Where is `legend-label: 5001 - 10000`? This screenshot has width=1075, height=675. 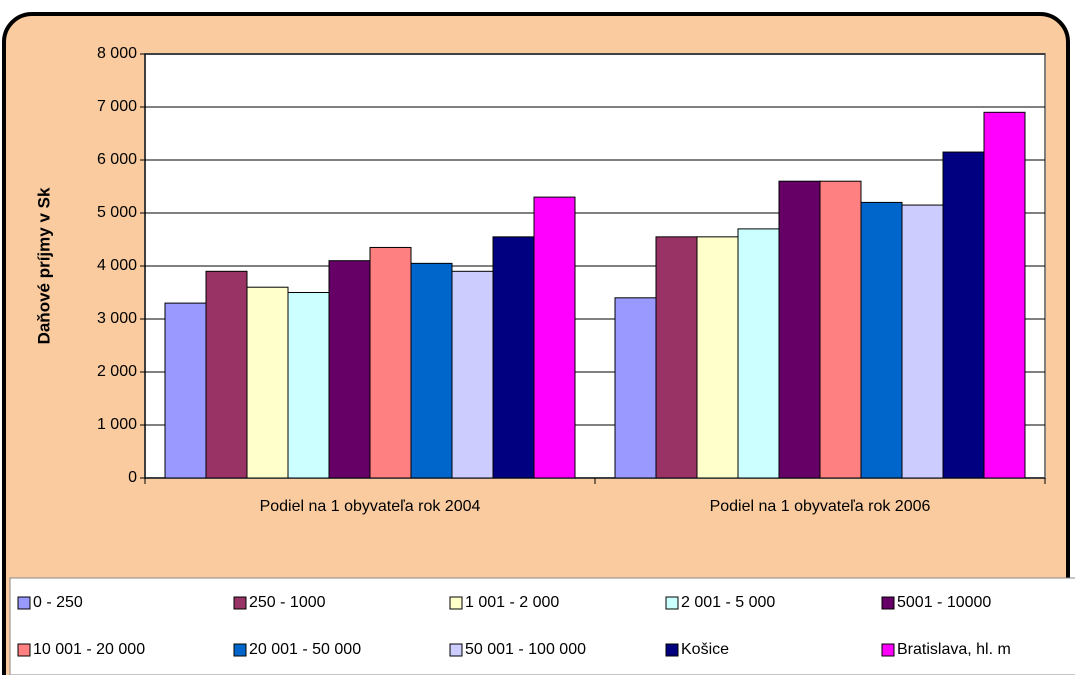
legend-label: 5001 - 10000 is located at coordinates (944, 602).